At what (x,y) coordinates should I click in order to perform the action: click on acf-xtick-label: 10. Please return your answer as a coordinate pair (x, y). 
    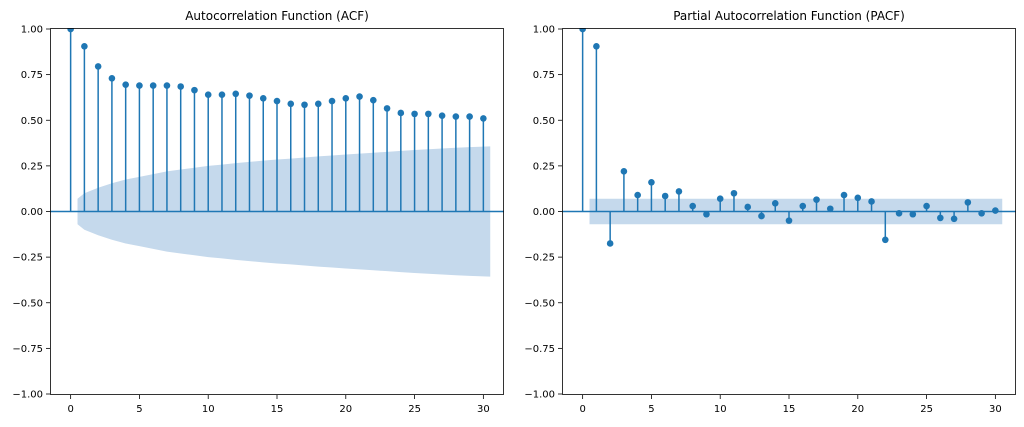
    Looking at the image, I should click on (208, 409).